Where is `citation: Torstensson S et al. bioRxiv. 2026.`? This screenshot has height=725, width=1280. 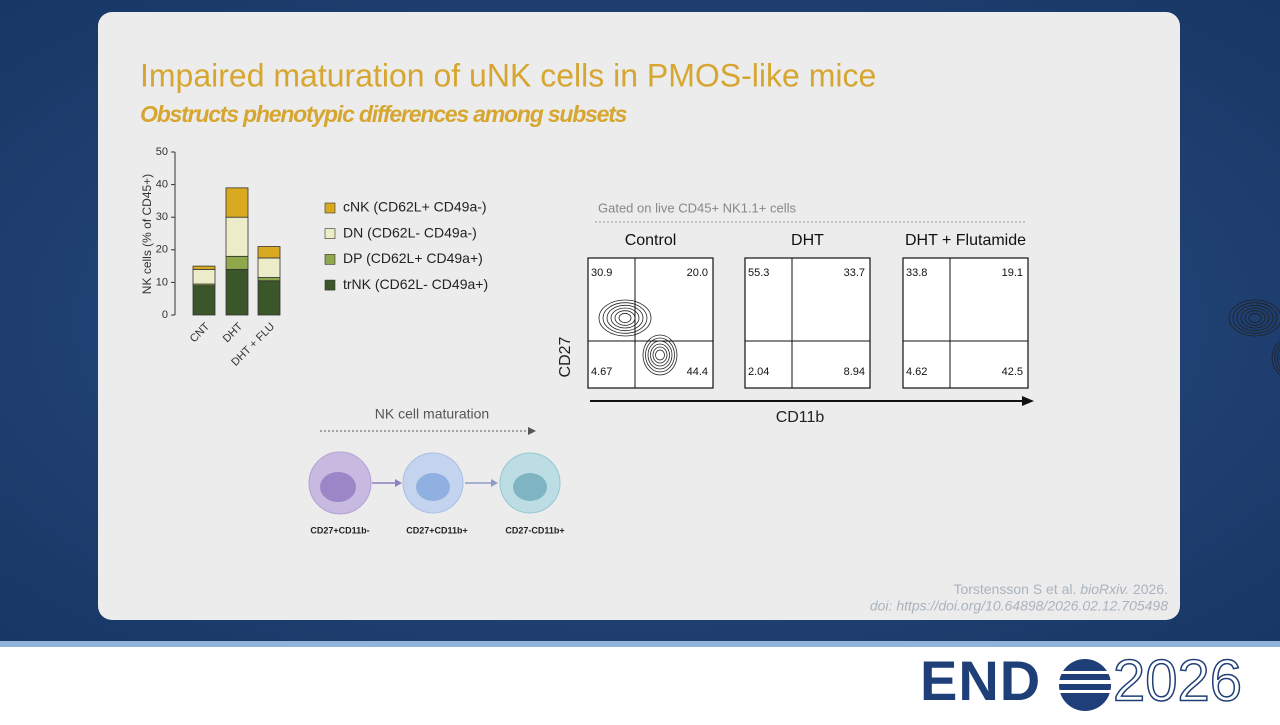 citation: Torstensson S et al. bioRxiv. 2026. is located at coordinates (1060, 589).